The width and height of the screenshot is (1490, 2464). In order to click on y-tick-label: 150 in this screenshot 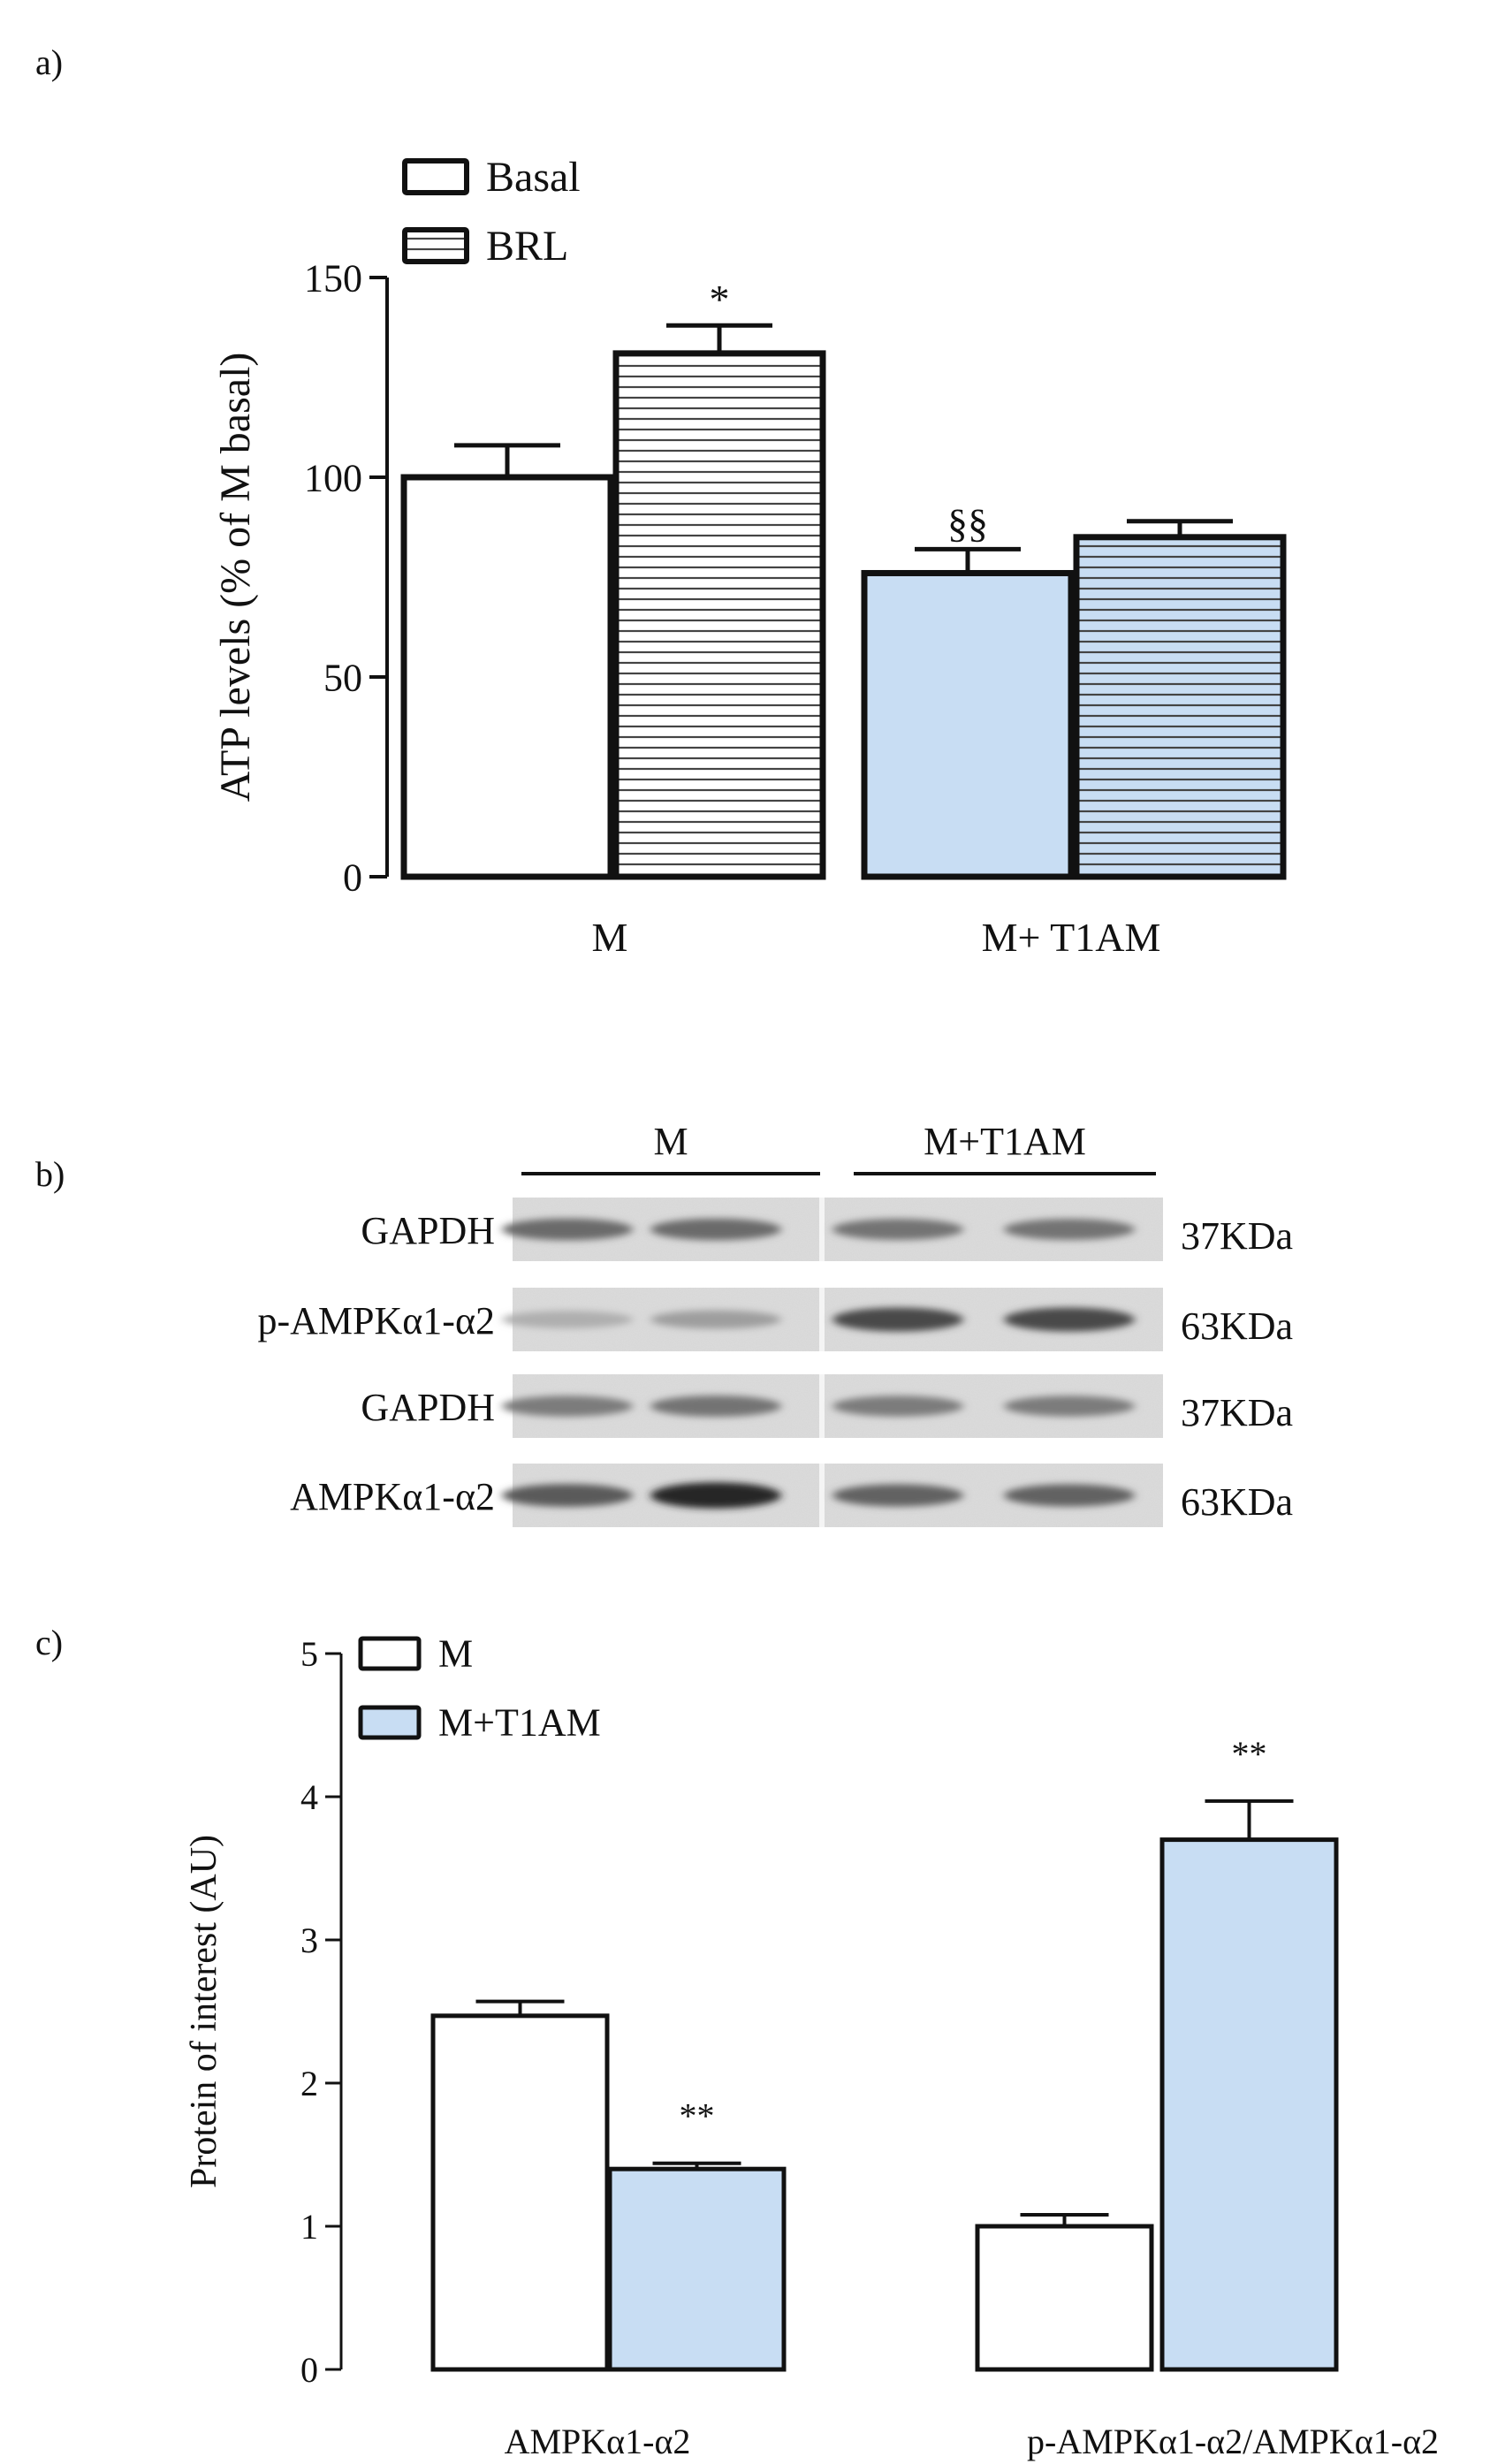, I will do `click(333, 278)`.